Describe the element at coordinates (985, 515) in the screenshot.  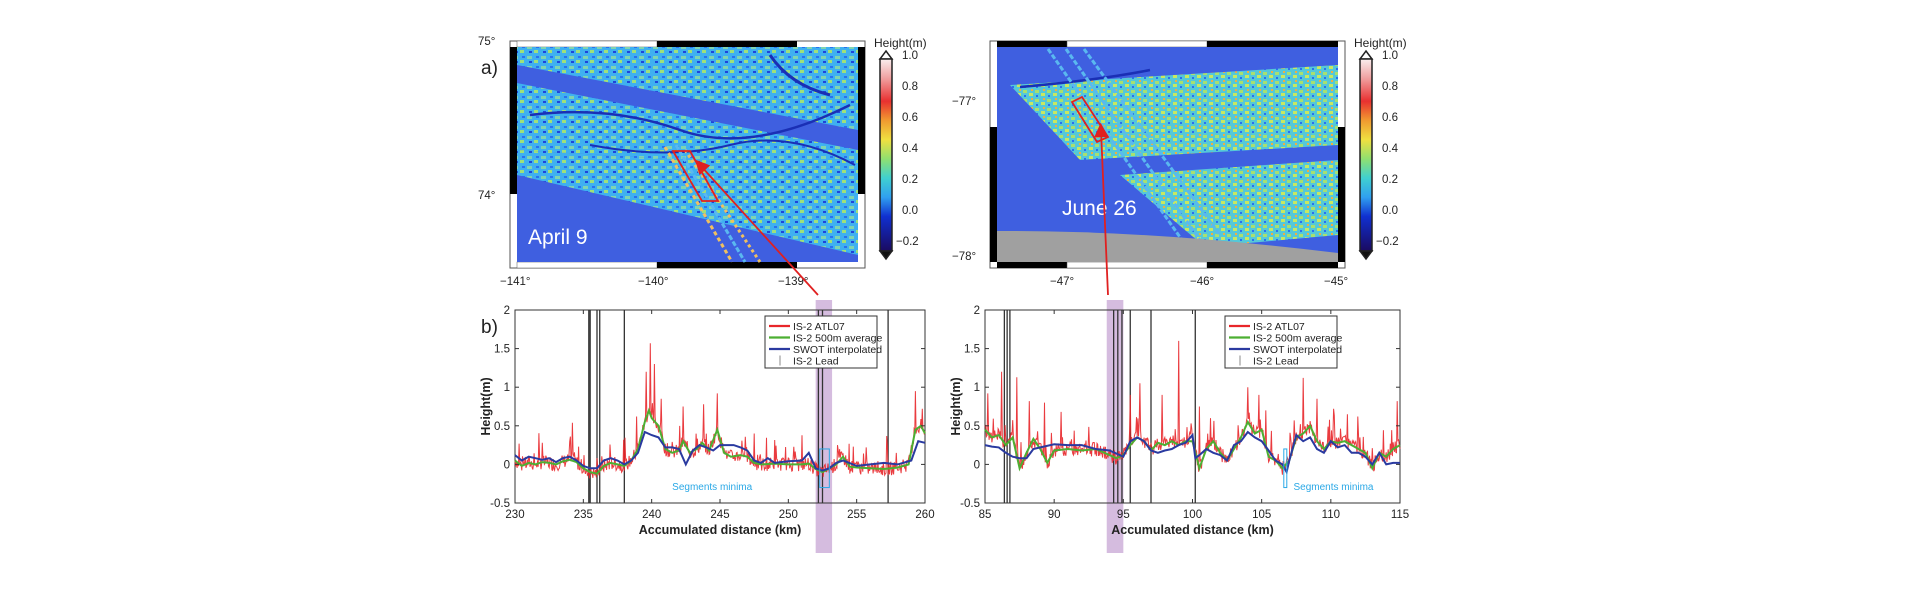
I see `x-tick-label: 85` at that location.